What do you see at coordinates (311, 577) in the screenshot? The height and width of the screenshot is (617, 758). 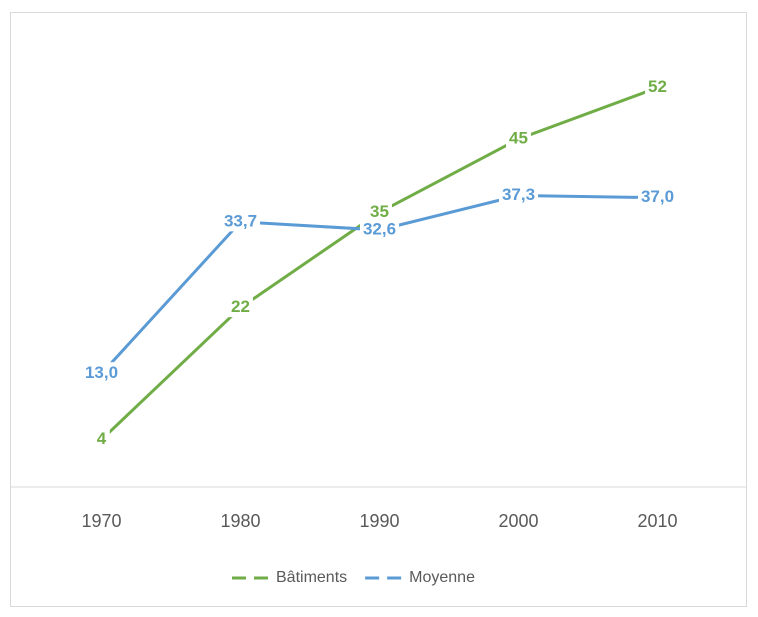 I see `legend-label: Bâtiments` at bounding box center [311, 577].